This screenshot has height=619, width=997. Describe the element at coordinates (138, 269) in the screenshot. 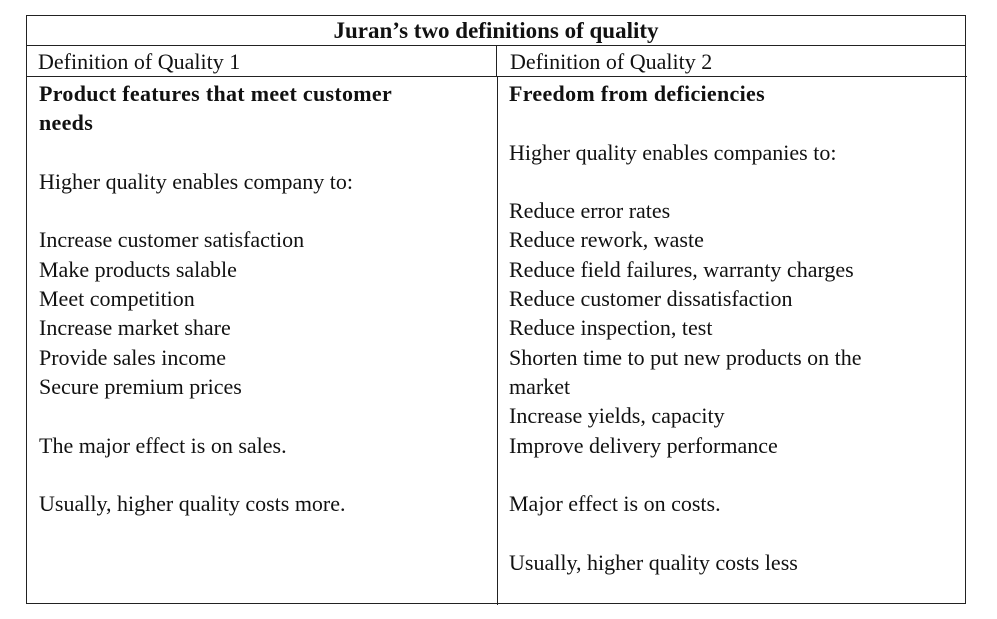

I see `list-item: Make products salable` at that location.